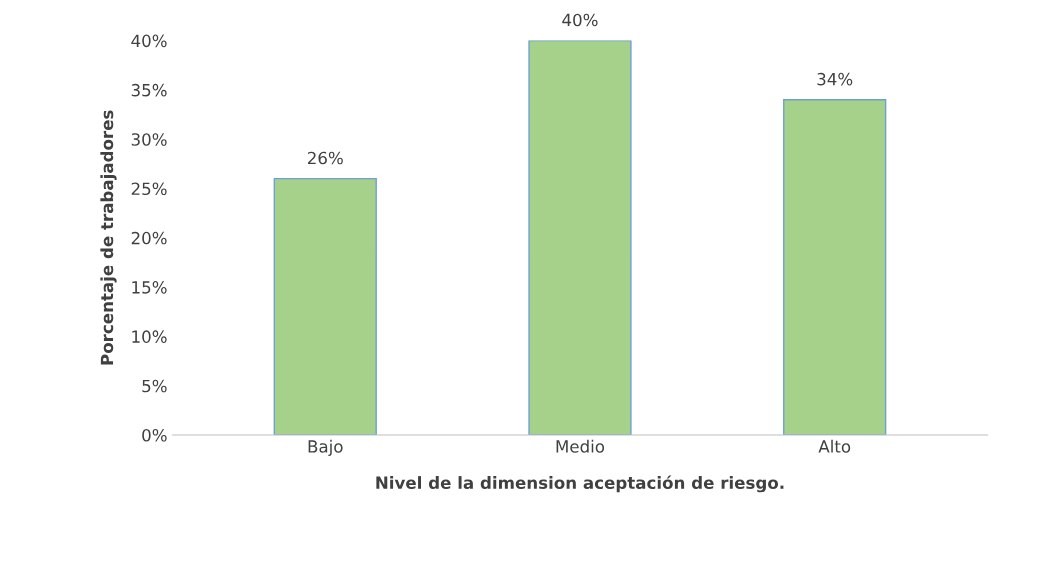  I want to click on x-tick-label: Alto, so click(834, 446).